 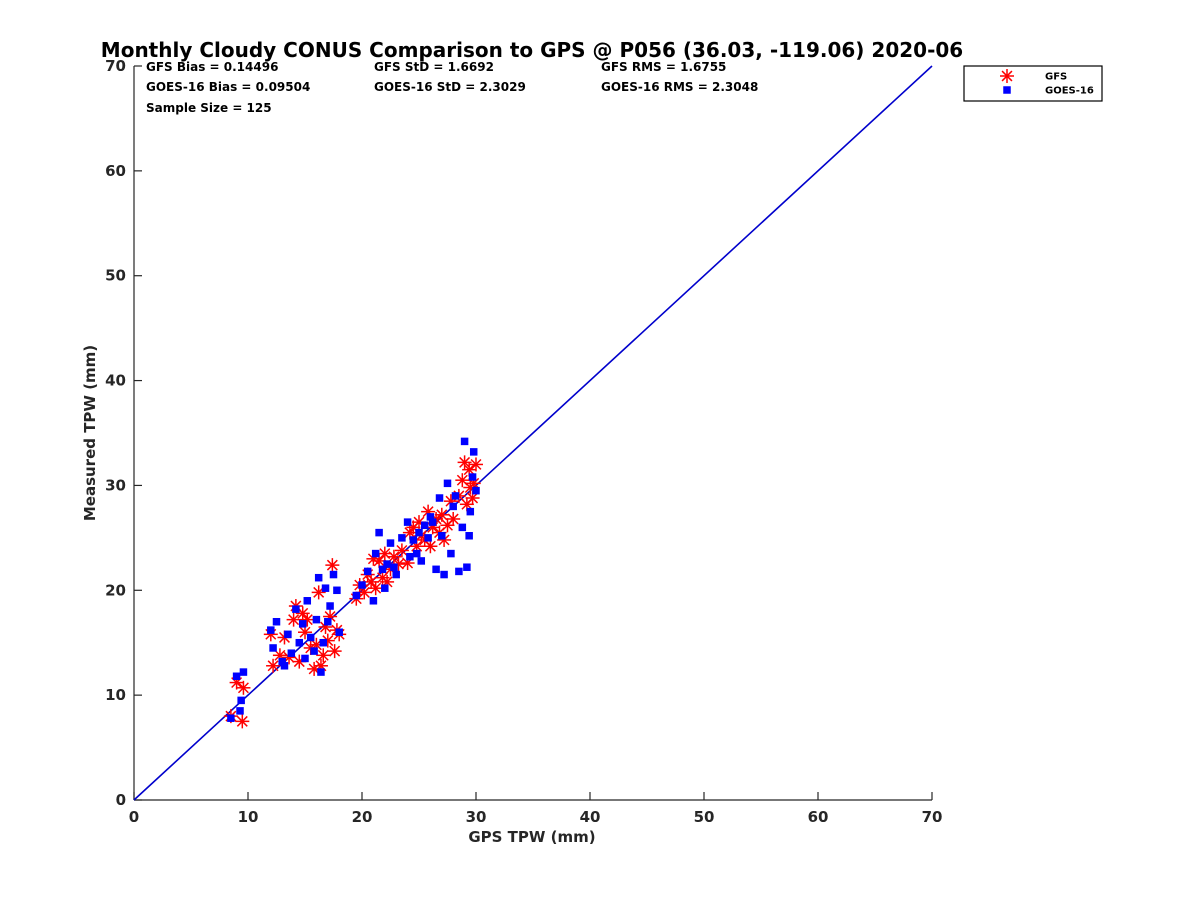 What do you see at coordinates (1033, 76) in the screenshot?
I see `legend-entry: GFS` at bounding box center [1033, 76].